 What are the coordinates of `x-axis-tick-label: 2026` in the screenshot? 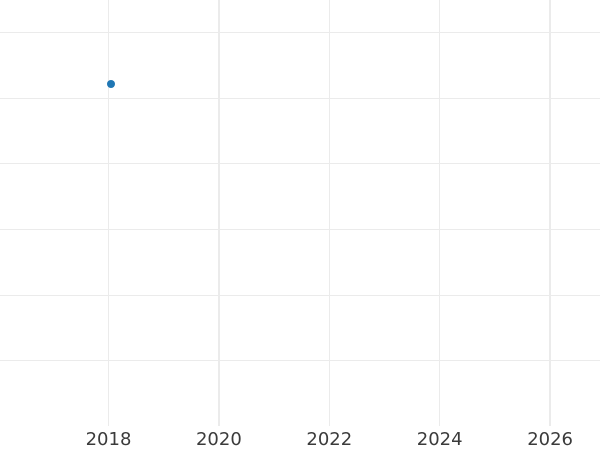 It's located at (550, 439).